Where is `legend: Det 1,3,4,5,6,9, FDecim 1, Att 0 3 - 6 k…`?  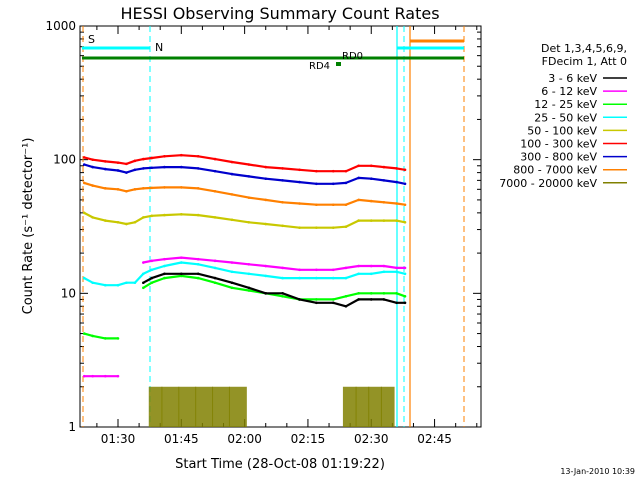
legend: Det 1,3,4,5,6,9, FDecim 1, Att 0 3 - 6 k… is located at coordinates (563, 116).